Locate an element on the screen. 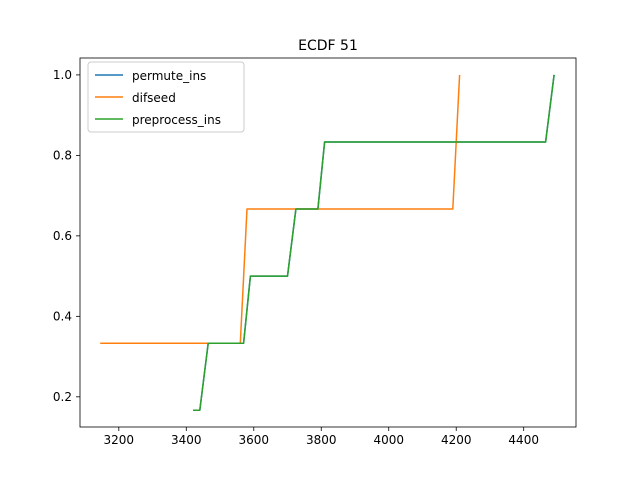  x-tick-label: 3200 is located at coordinates (119, 440).